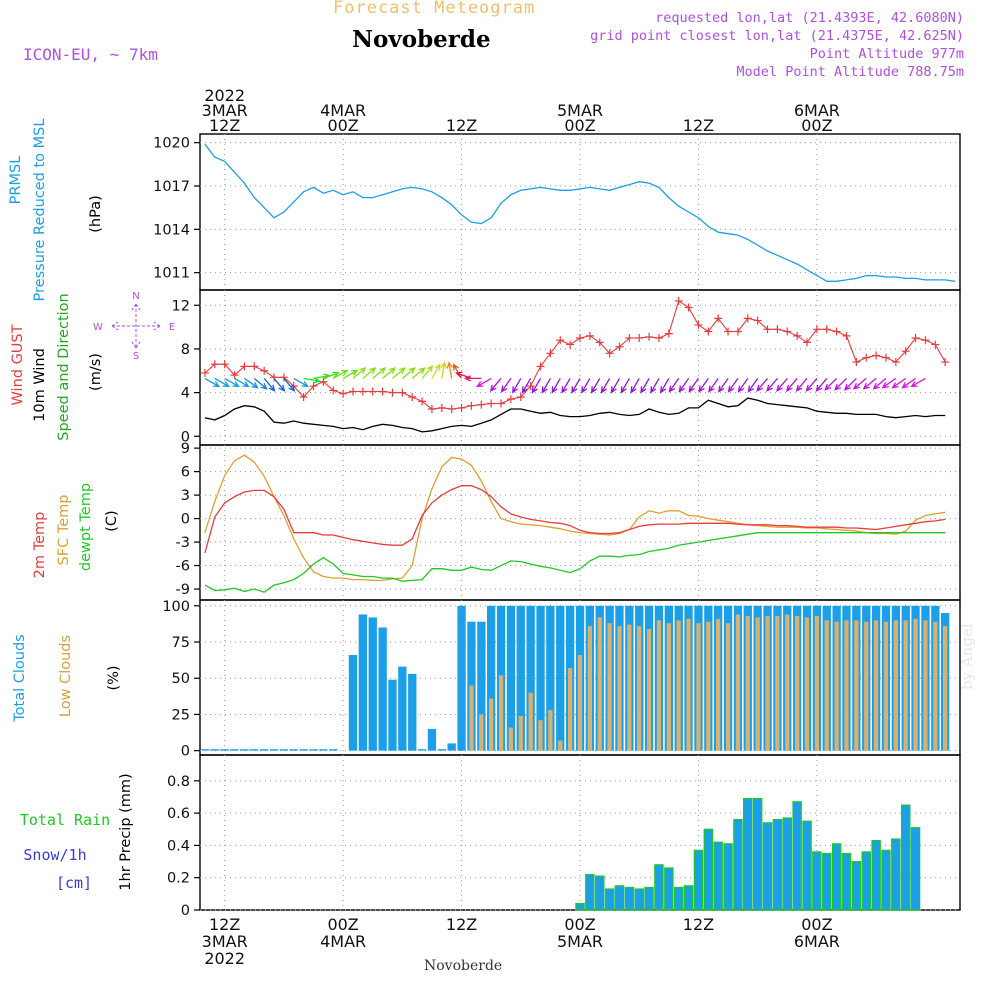  I want to click on bottom-time-label: 2022, so click(224, 958).